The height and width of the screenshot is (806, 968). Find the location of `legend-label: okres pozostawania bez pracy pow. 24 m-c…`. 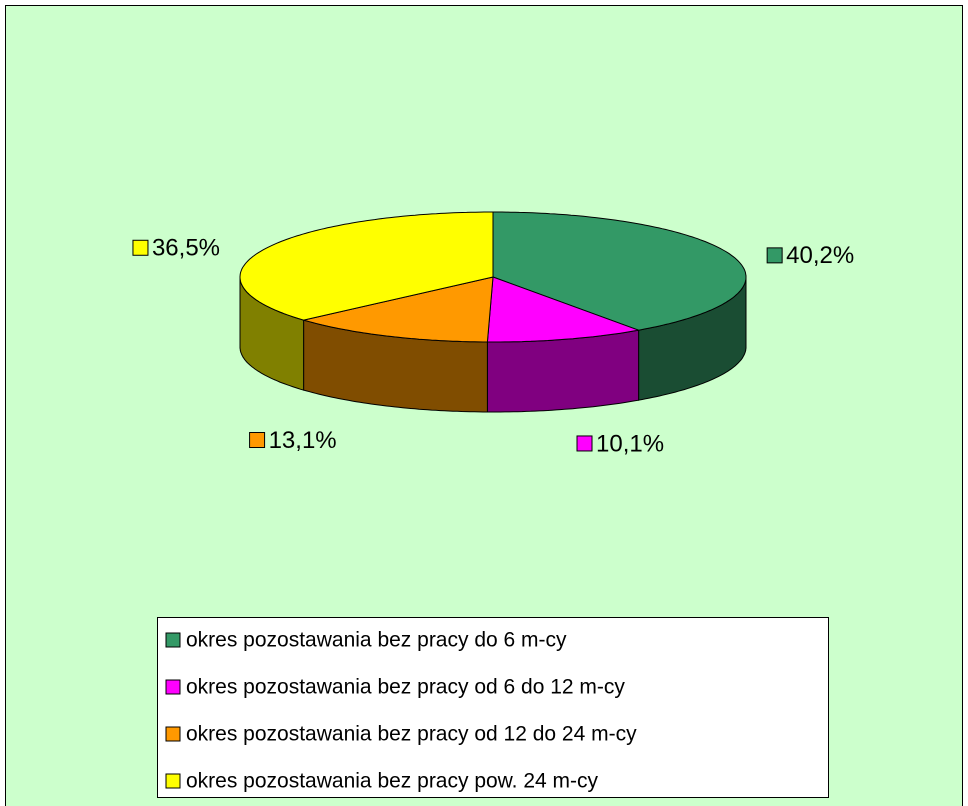

legend-label: okres pozostawania bez pracy pow. 24 m-c… is located at coordinates (392, 781).